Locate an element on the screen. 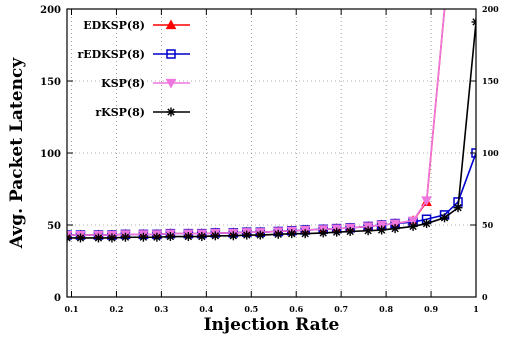 The image size is (505, 337). legend: EDKSP(8) rEDKSP(8) KSP(8) rKSP(8) is located at coordinates (133, 69).